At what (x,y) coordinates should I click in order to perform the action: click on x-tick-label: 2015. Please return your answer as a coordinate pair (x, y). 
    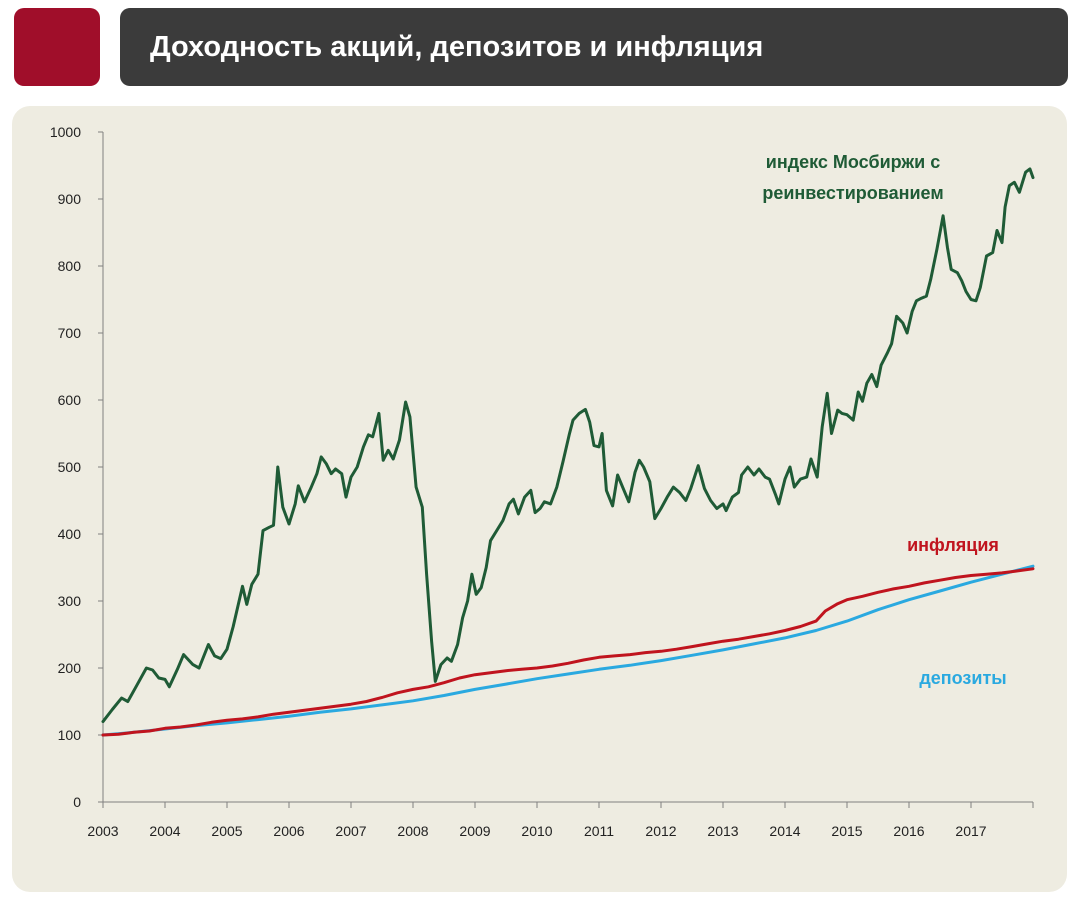
    Looking at the image, I should click on (846, 831).